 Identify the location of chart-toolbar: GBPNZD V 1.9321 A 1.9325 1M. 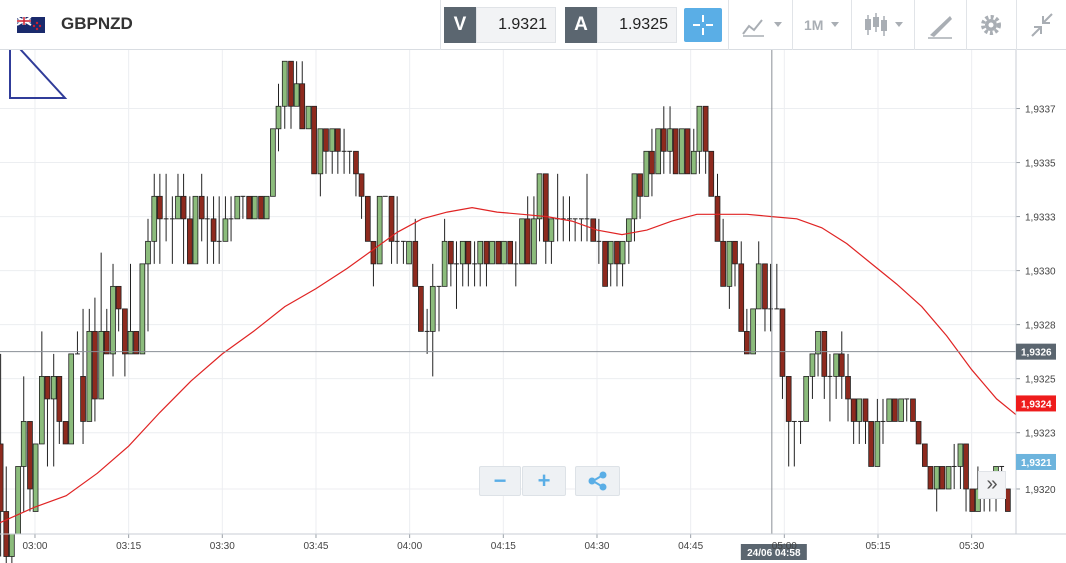
(533, 25).